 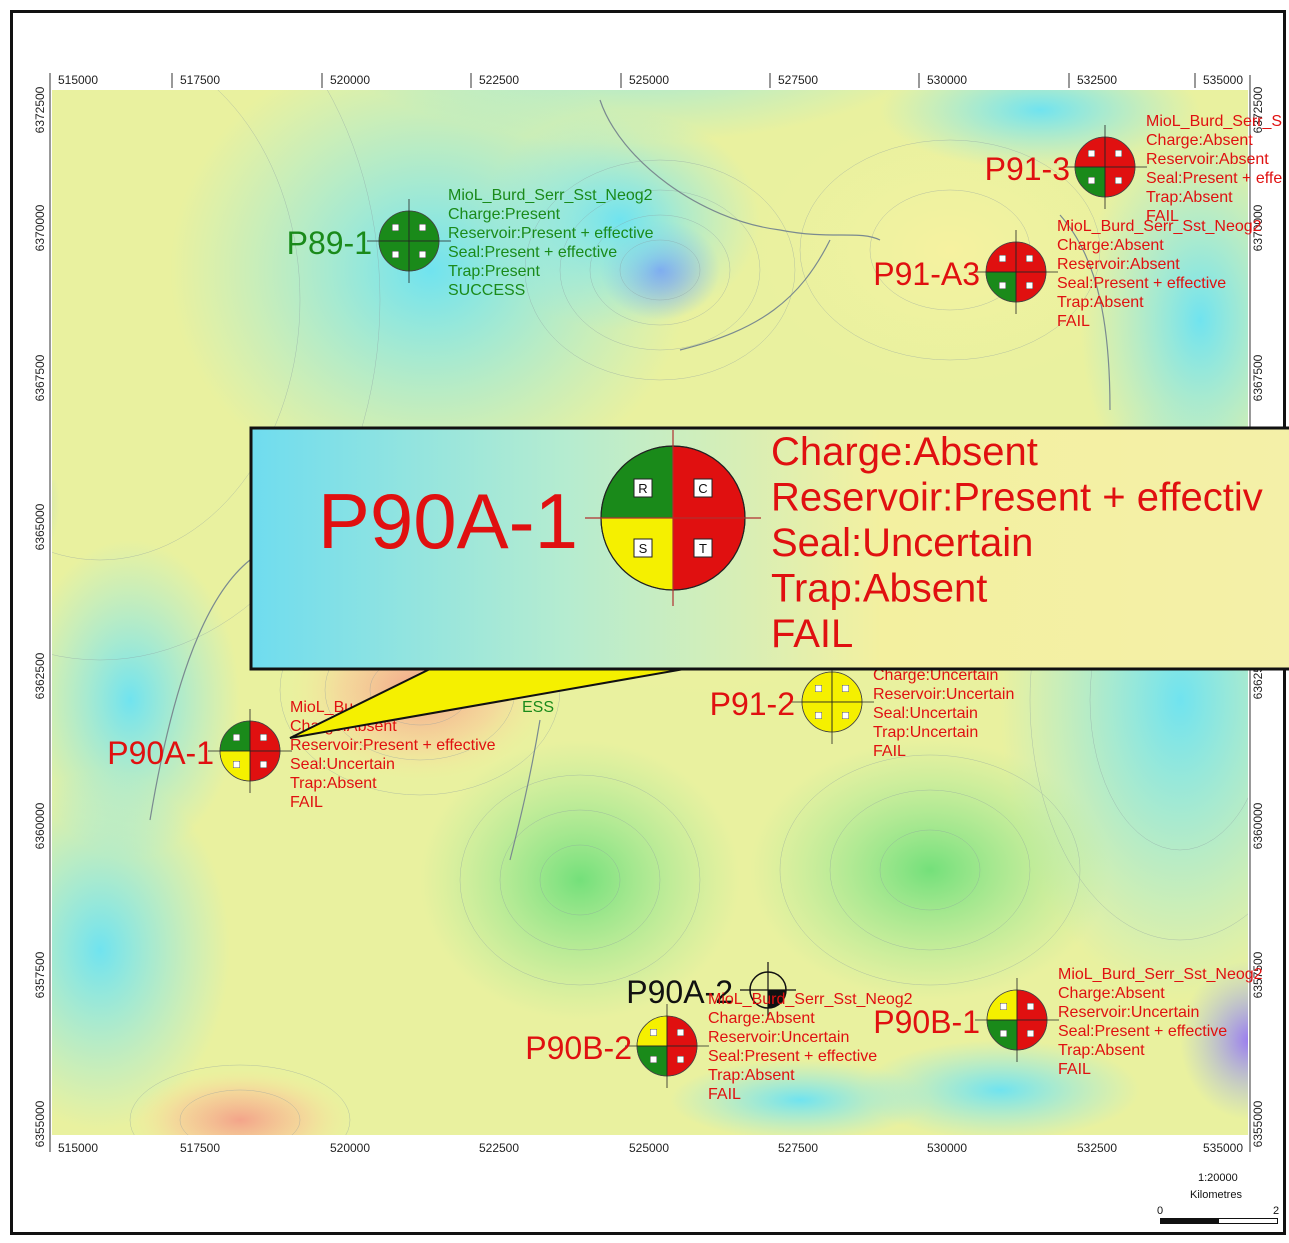 What do you see at coordinates (448, 521) in the screenshot?
I see `callout-well-label: P90A-1` at bounding box center [448, 521].